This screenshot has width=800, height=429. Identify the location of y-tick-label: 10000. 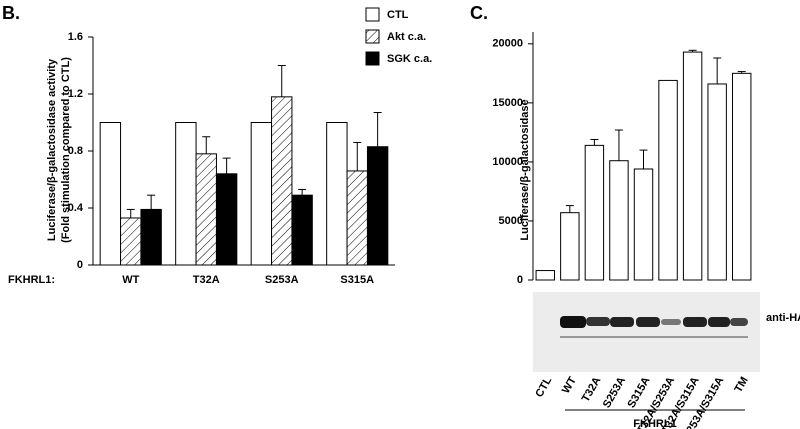
(507, 162).